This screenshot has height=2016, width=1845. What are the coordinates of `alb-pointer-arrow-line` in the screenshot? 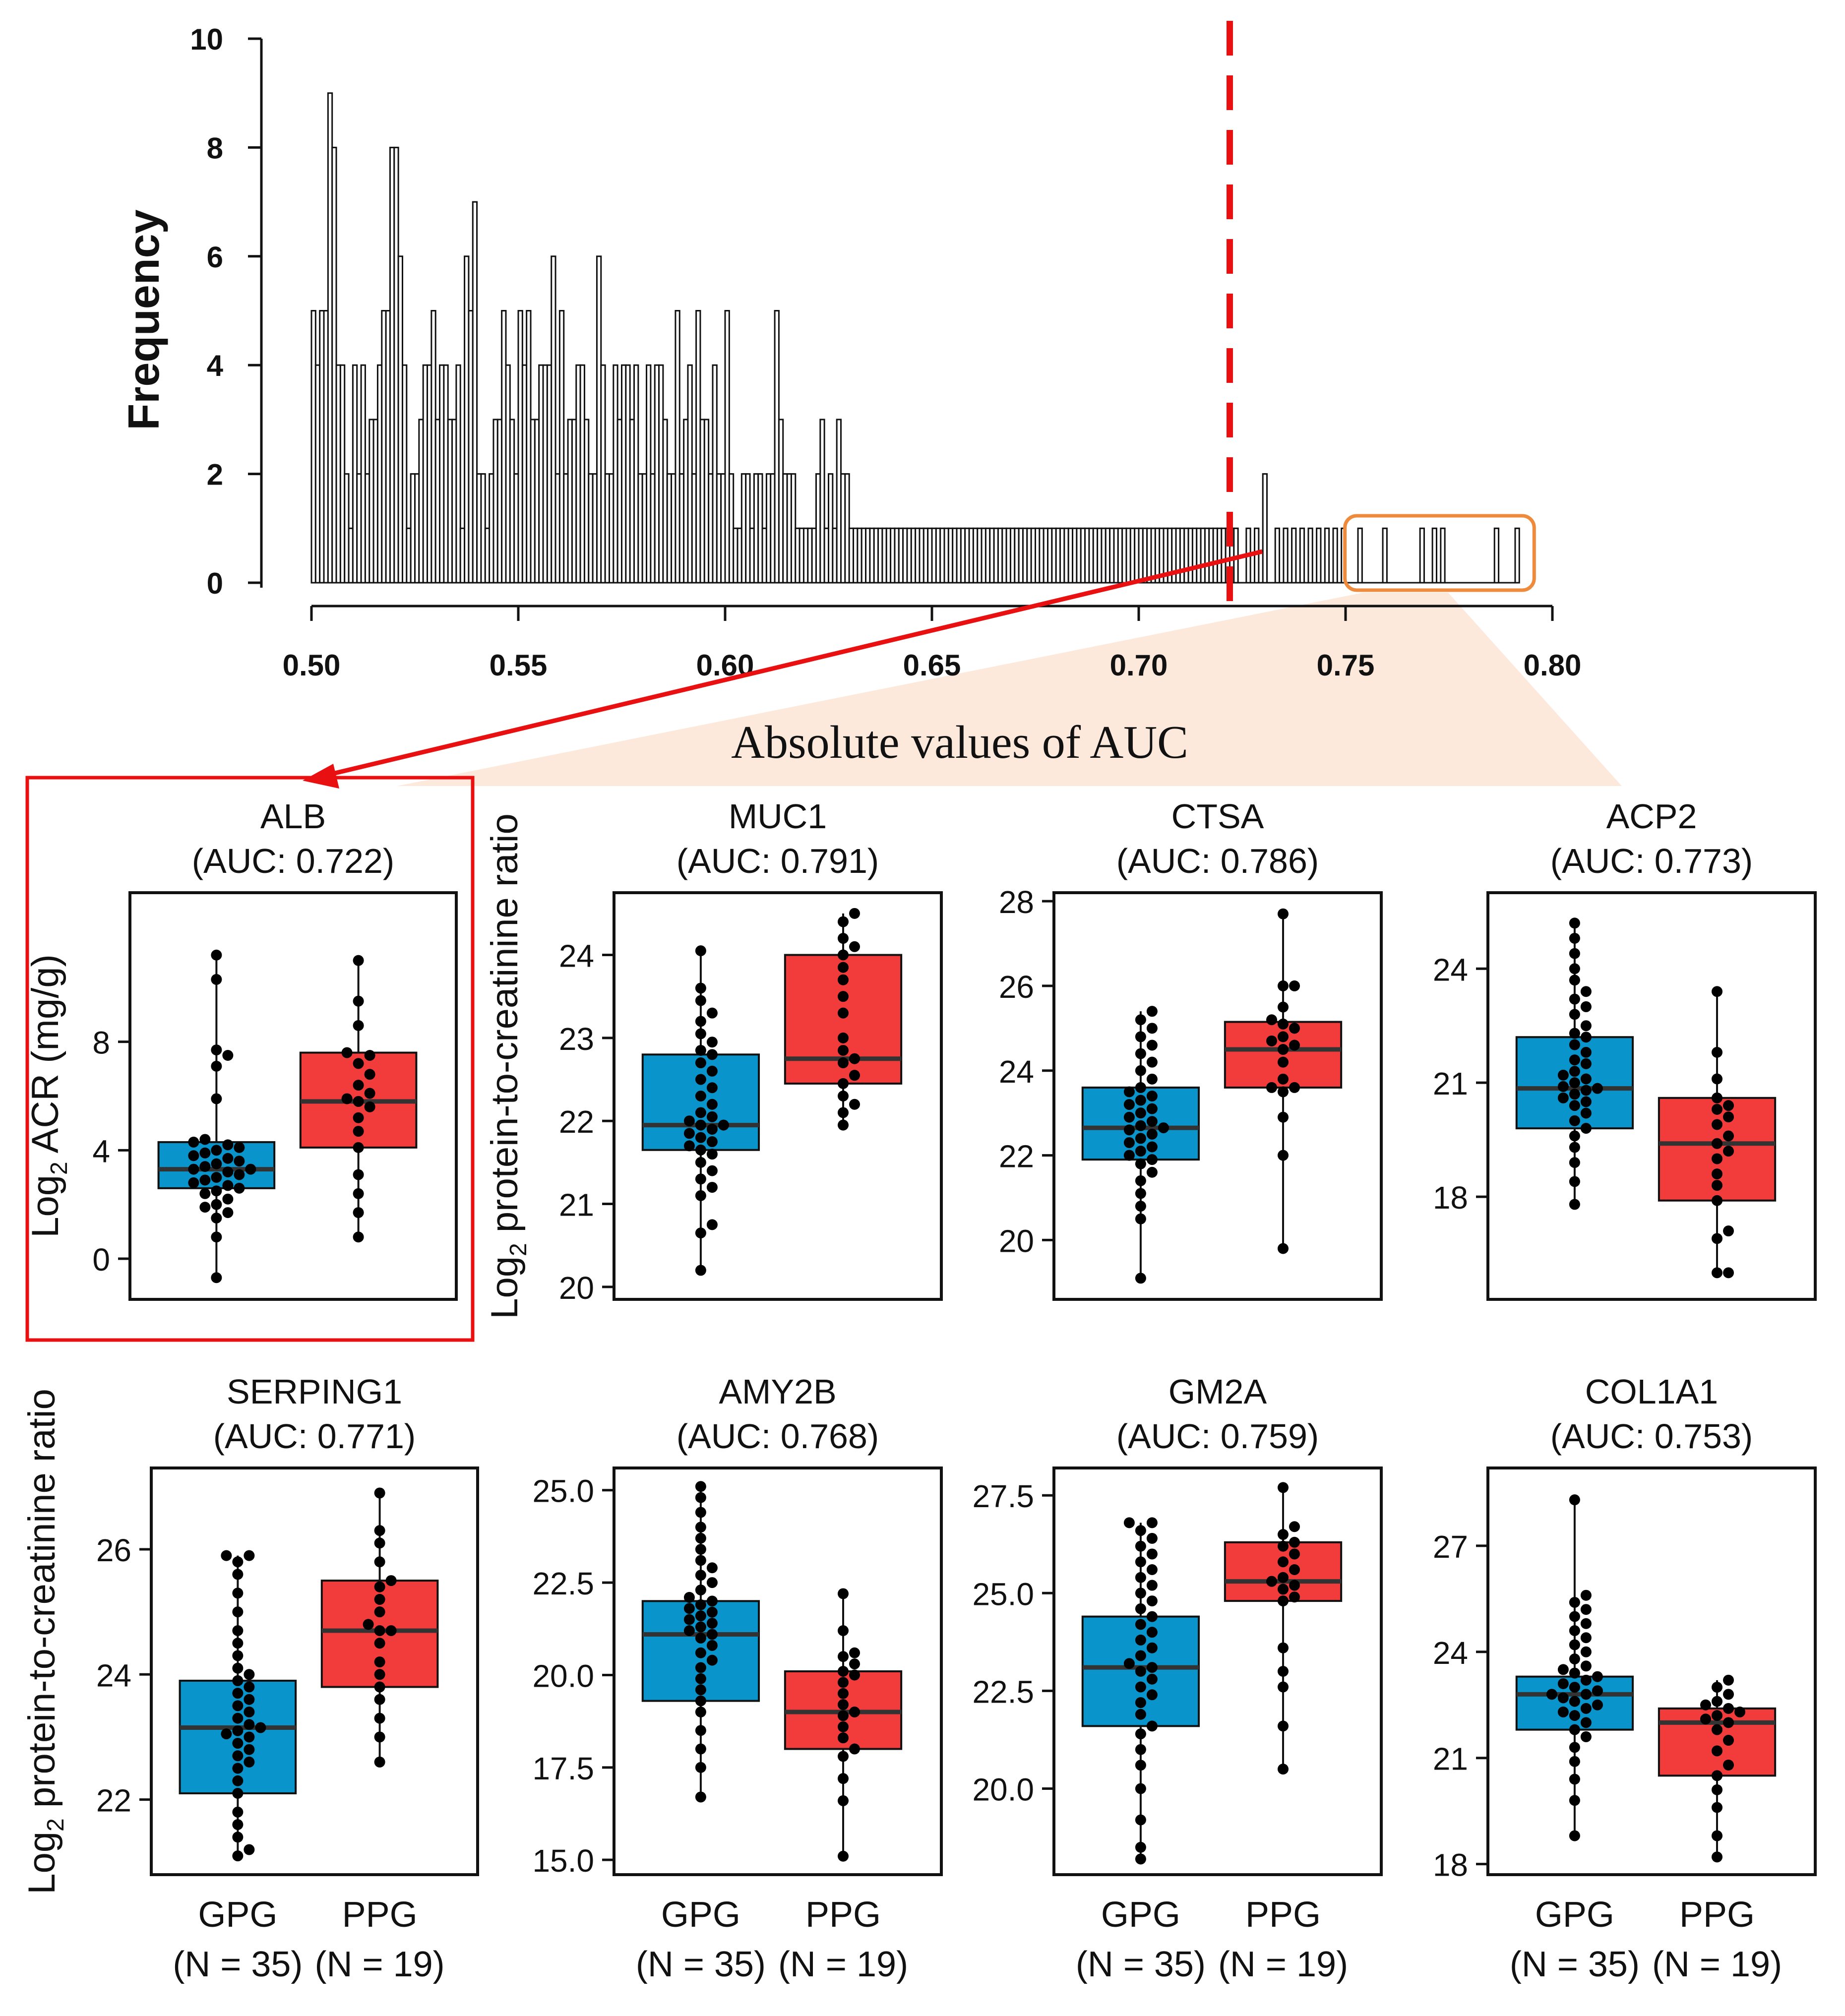 It's located at (792, 664).